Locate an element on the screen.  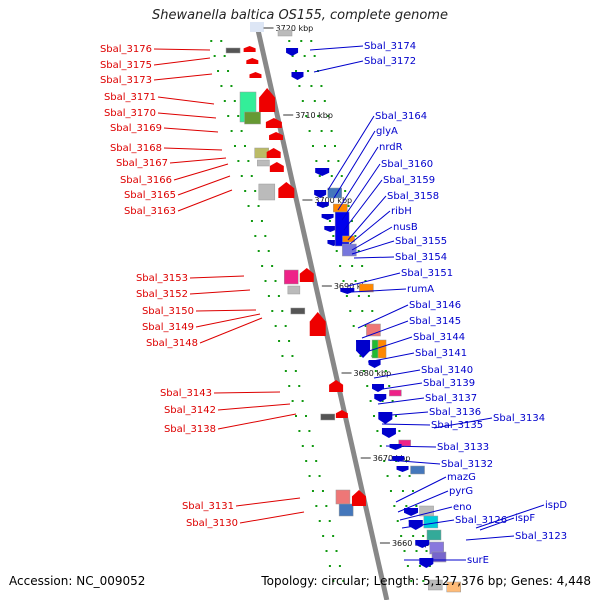
gene-label-Sbal_3166: Sbal_3166 is located at coordinates (146, 180).